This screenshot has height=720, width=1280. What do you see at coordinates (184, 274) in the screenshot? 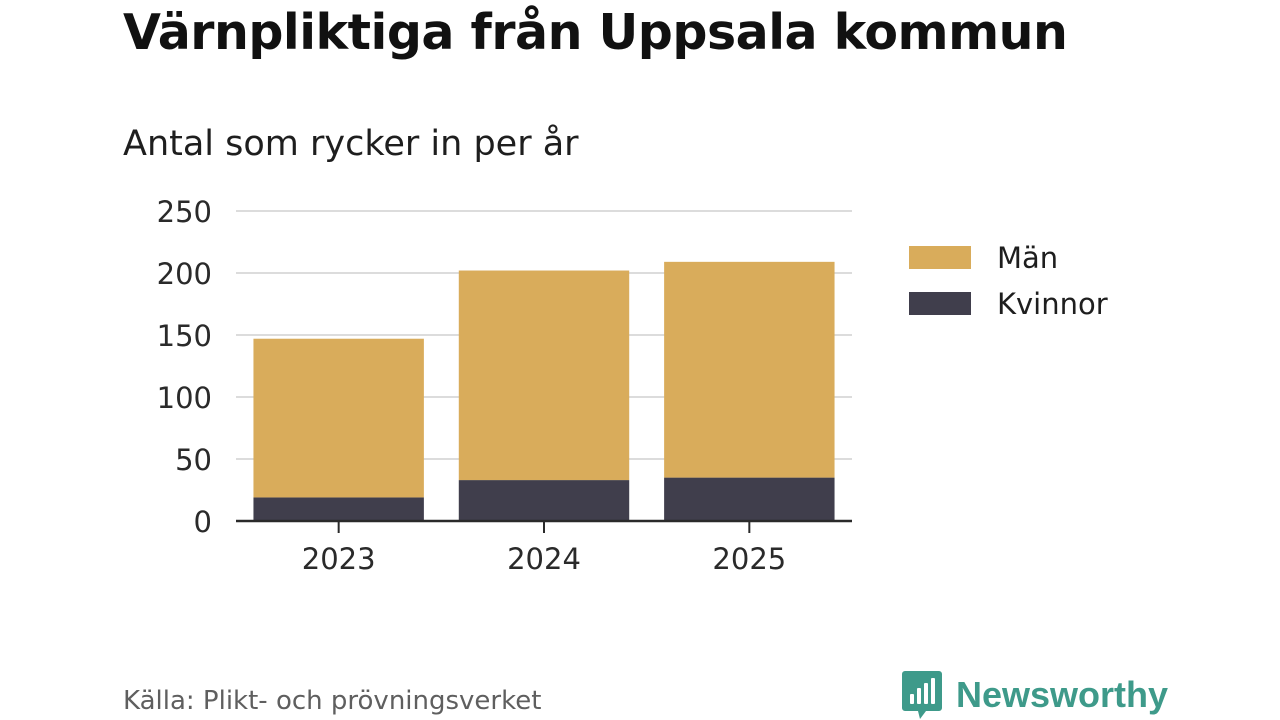
I see `y-tick-label: 200` at bounding box center [184, 274].